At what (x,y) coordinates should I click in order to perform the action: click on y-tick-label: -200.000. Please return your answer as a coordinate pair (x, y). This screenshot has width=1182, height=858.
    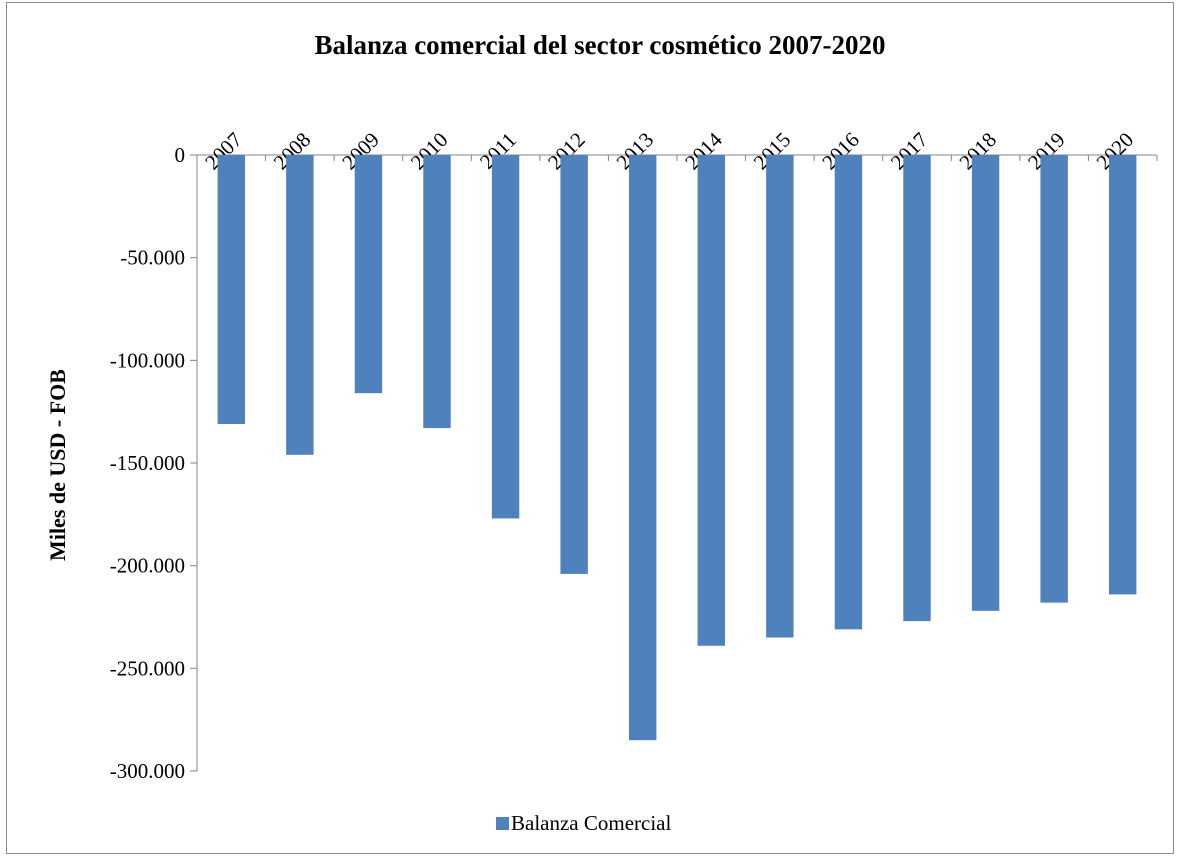
    Looking at the image, I should click on (147, 566).